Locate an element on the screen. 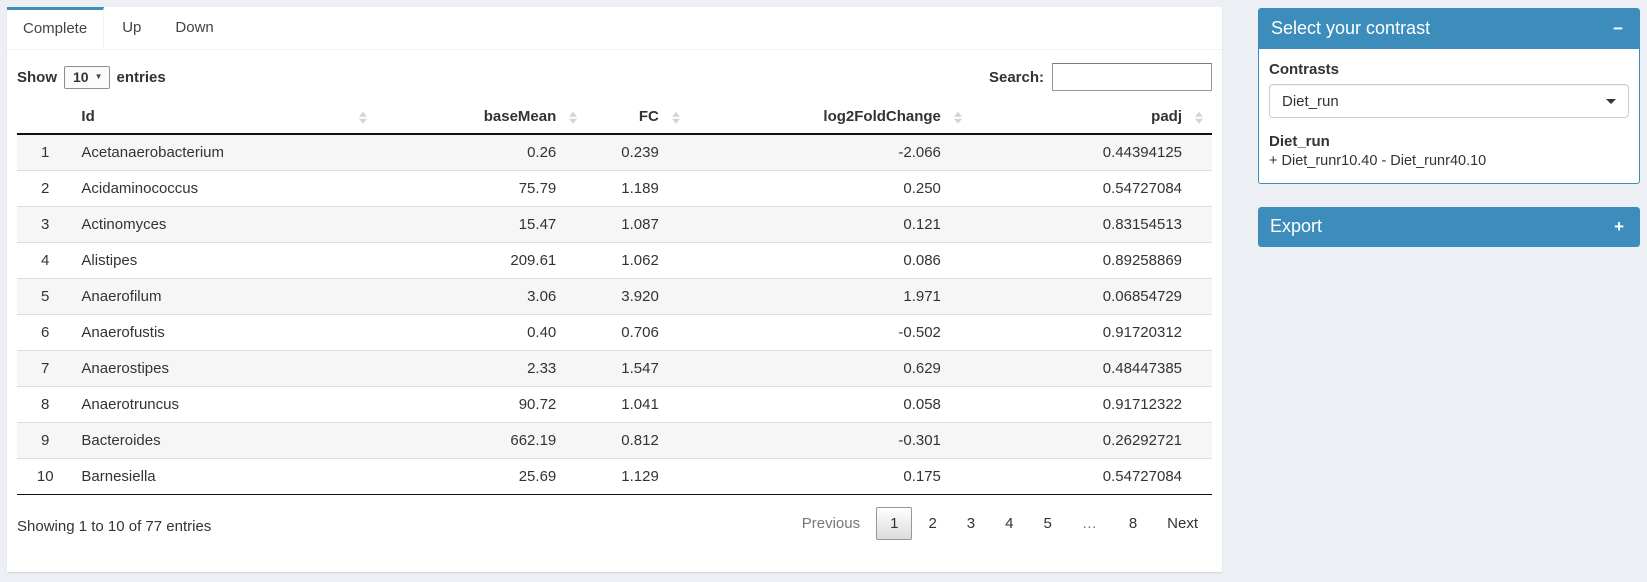  cell-log2FoldChange: 1.971 is located at coordinates (829, 296).